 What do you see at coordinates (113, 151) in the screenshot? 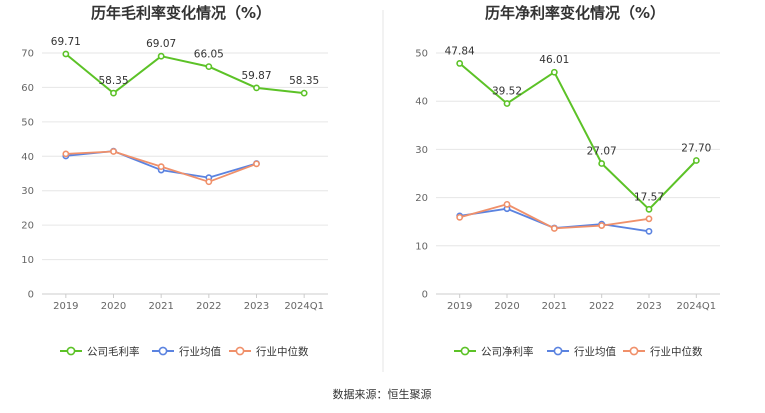
I see `chart1-industry_median-point-2020` at bounding box center [113, 151].